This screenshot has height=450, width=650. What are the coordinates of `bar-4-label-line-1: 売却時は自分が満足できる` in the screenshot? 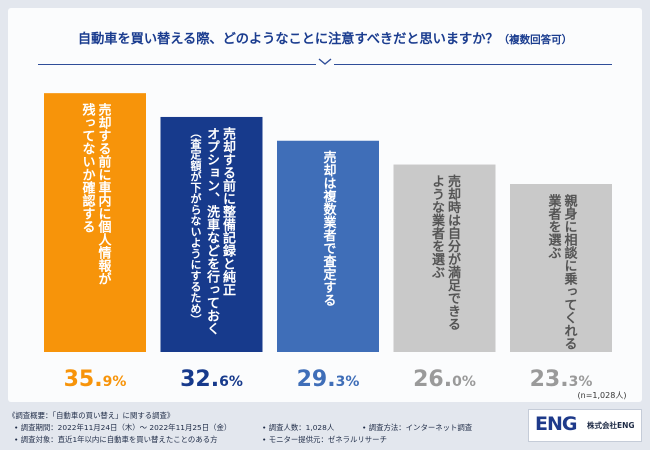 It's located at (453, 252).